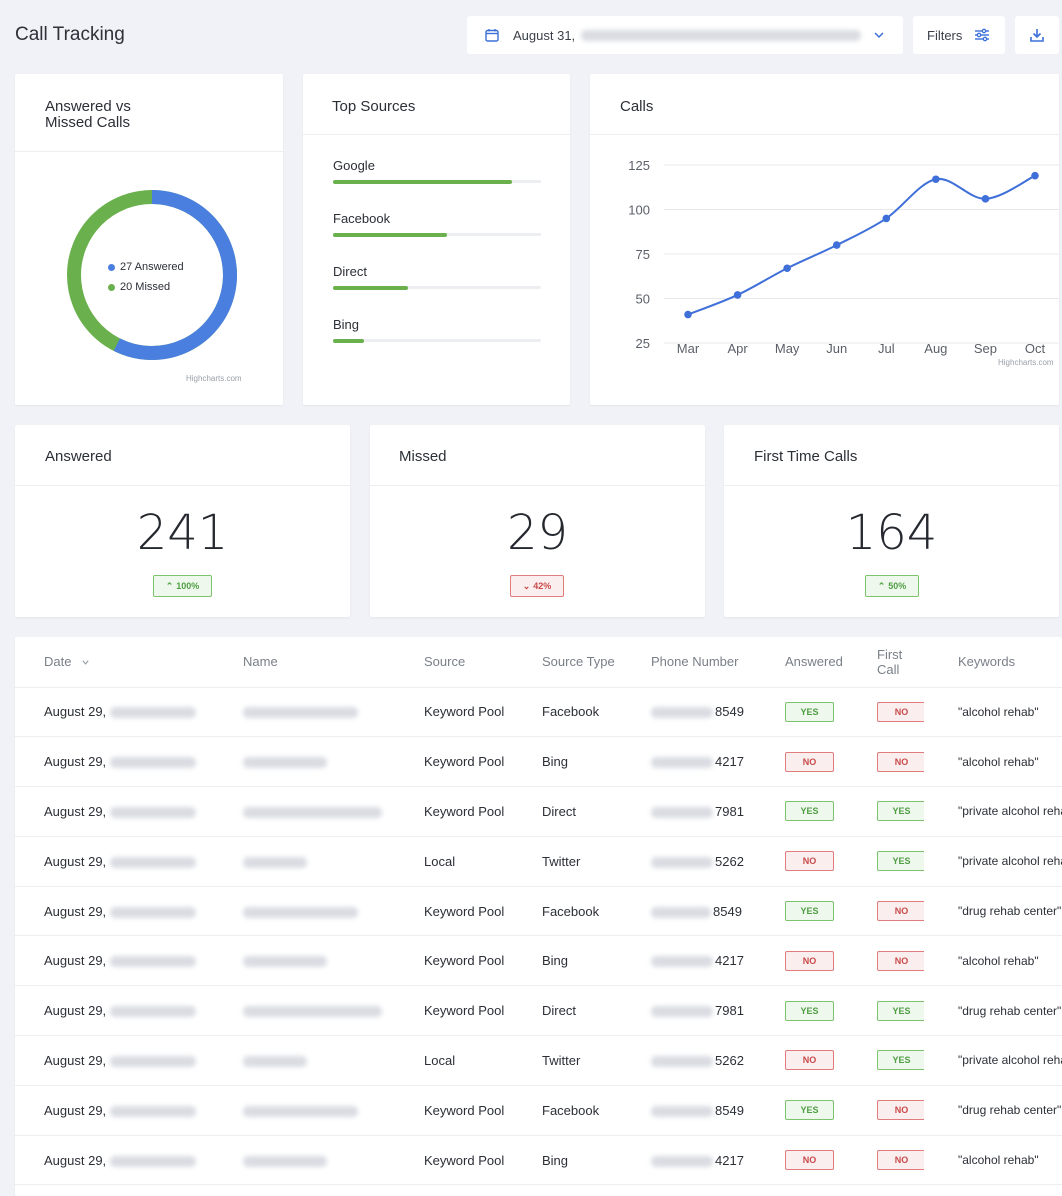  Describe the element at coordinates (796, 662) in the screenshot. I see `col-header-answered: Answered` at that location.